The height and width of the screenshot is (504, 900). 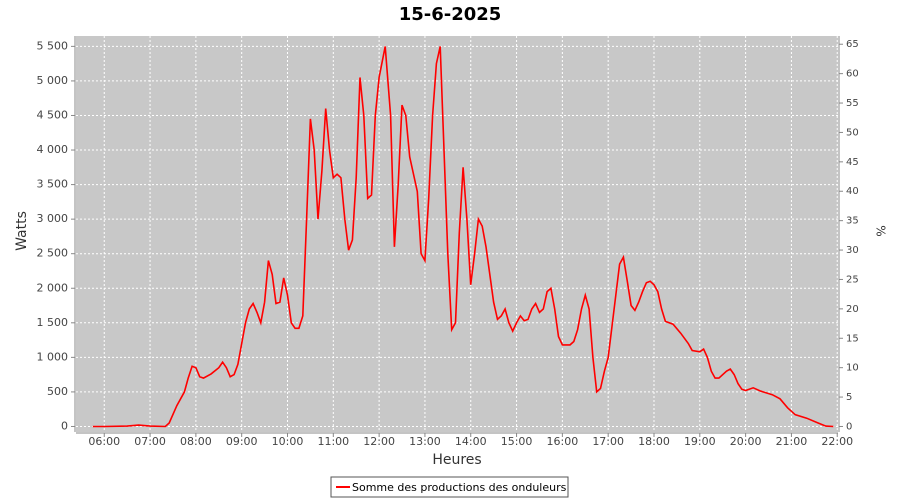 I want to click on x-tick-label: 11:00, so click(x=333, y=441).